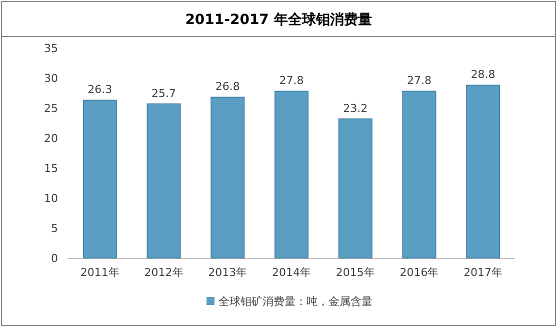  Describe the element at coordinates (278, 20) in the screenshot. I see `chart-title: 2011-2017 年全球钼消费量` at that location.